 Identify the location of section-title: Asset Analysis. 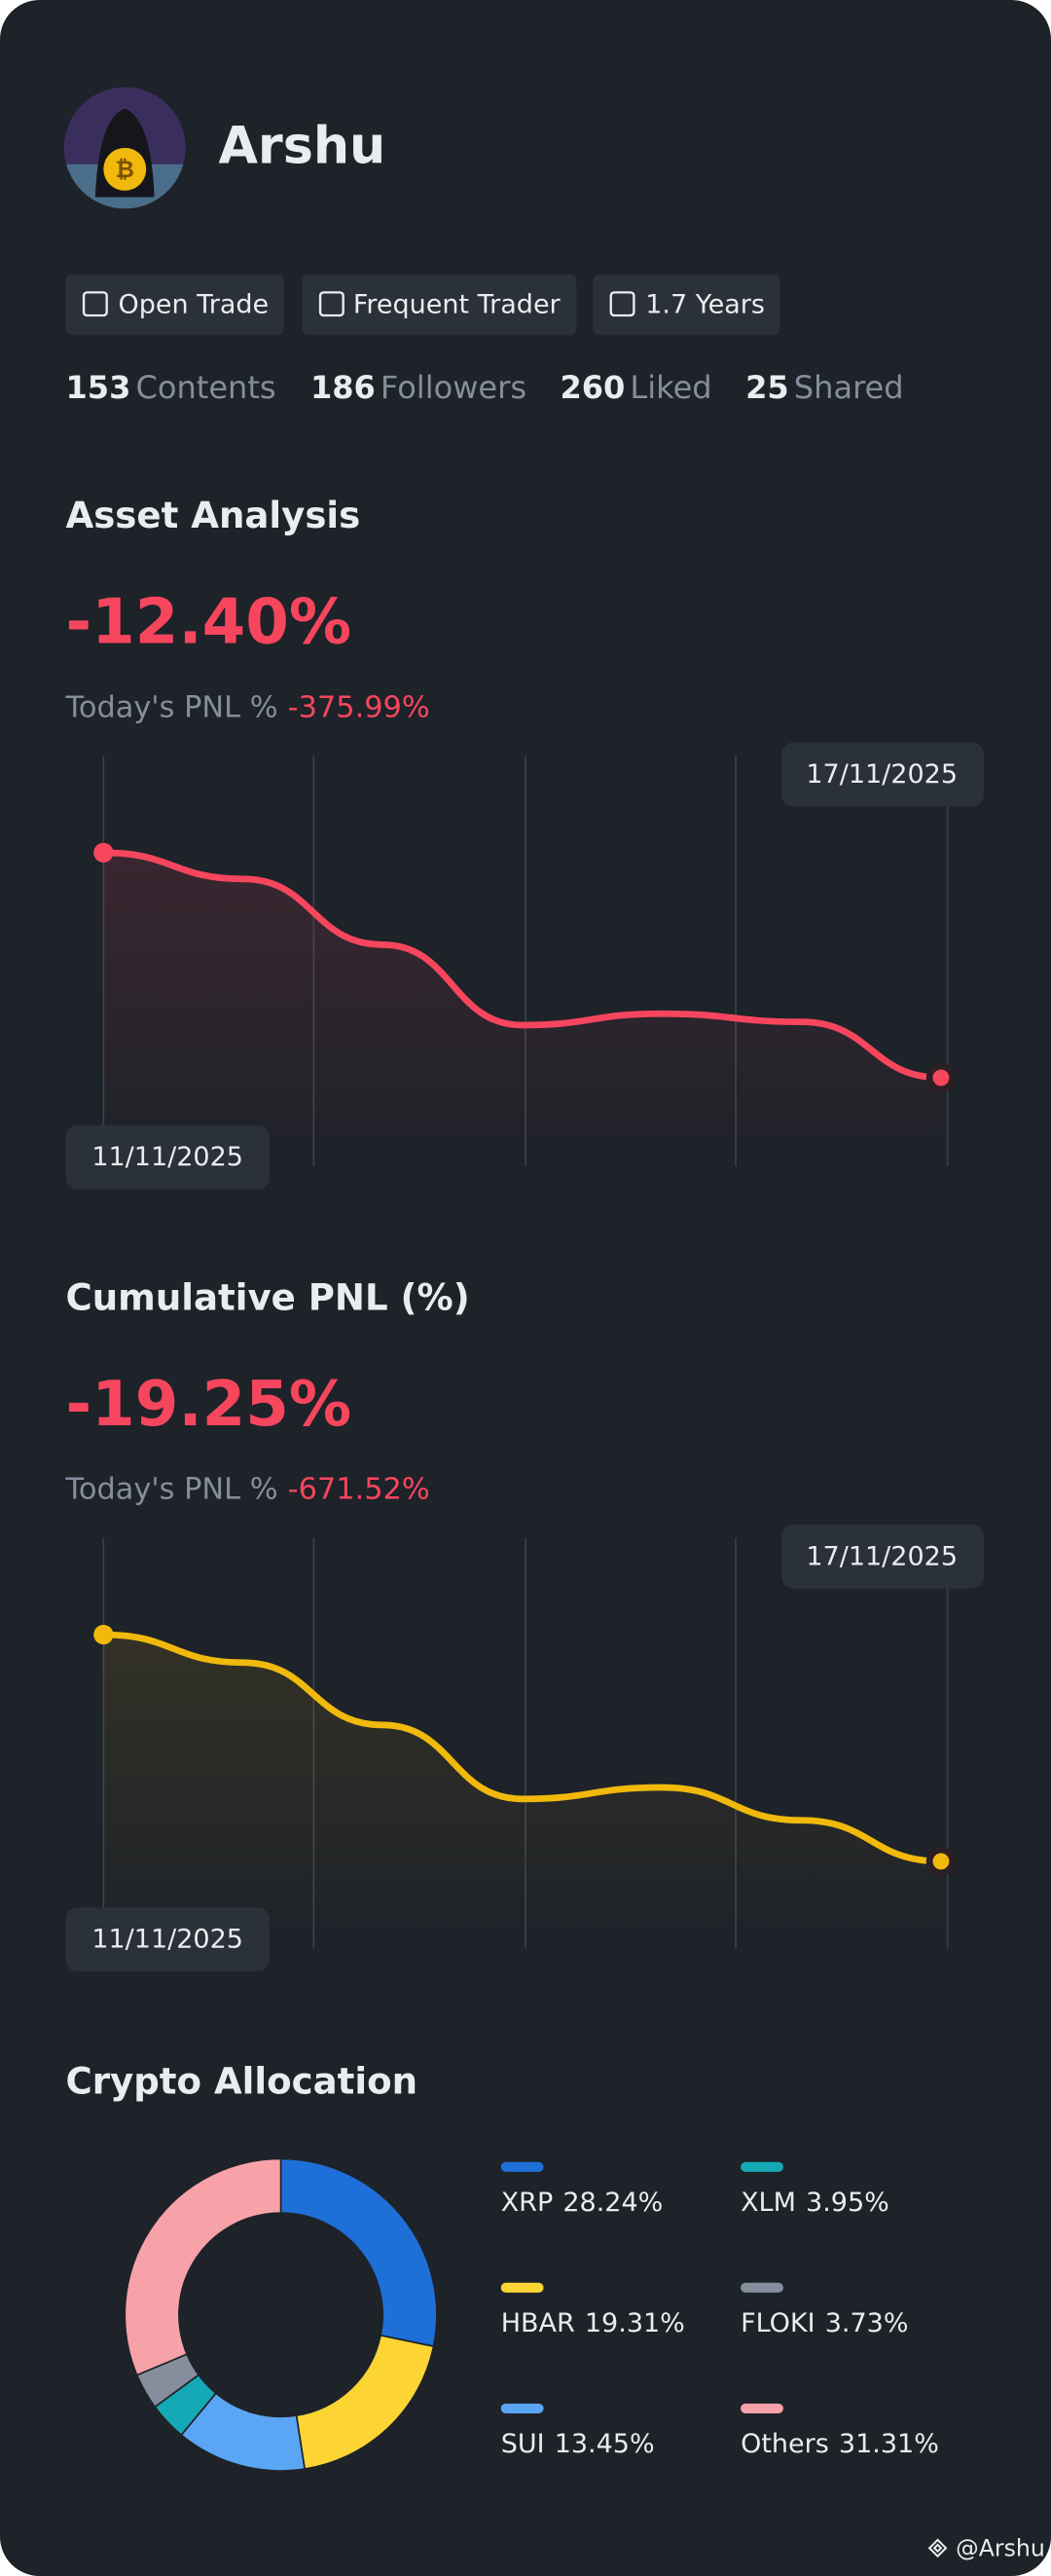
(213, 515).